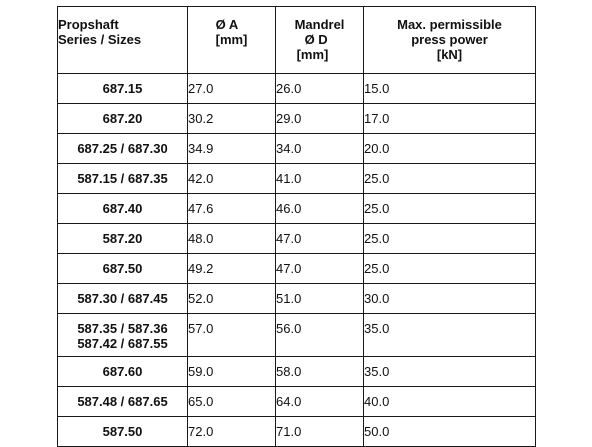 This screenshot has height=447, width=592. What do you see at coordinates (231, 335) in the screenshot?
I see `cell-diameter-a: 57.0` at bounding box center [231, 335].